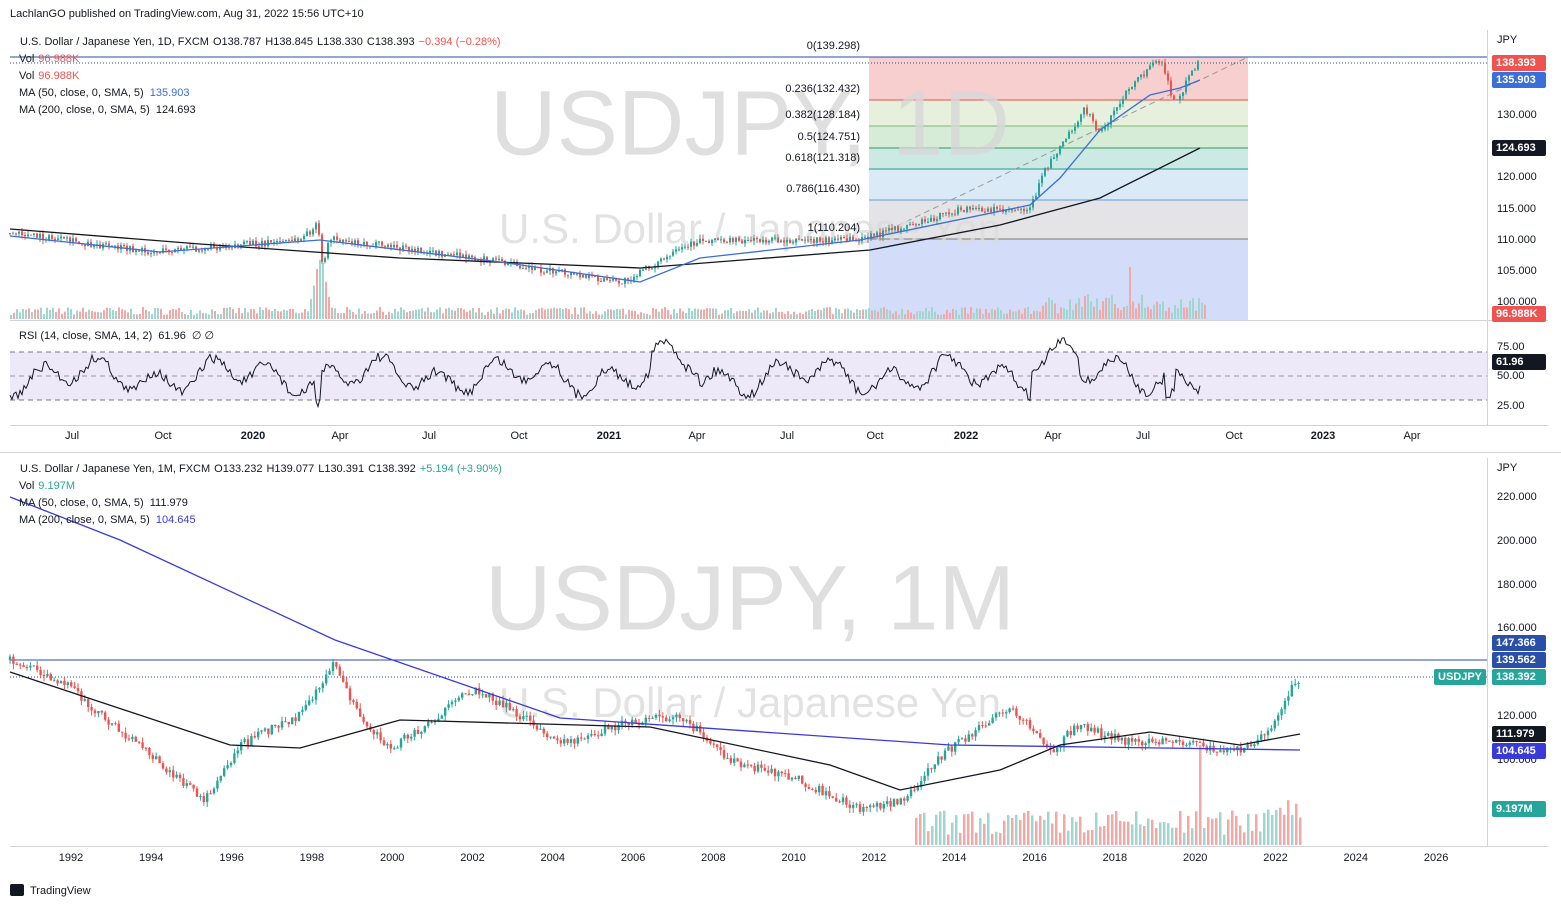 This screenshot has width=1561, height=909. Describe the element at coordinates (1517, 115) in the screenshot. I see `y-tick-label: 130.000` at that location.